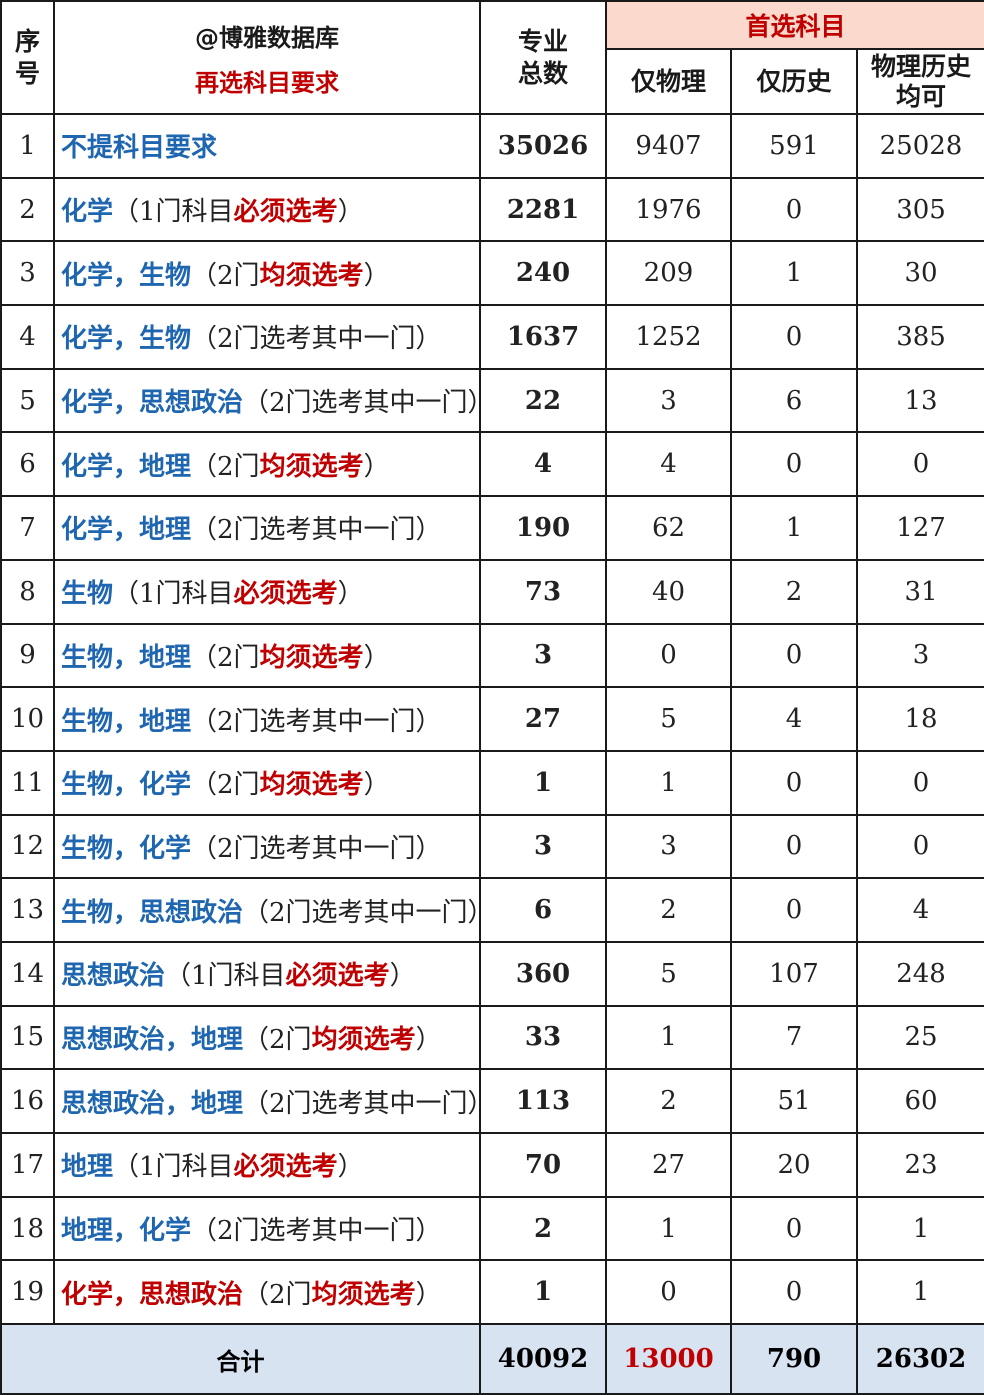  I want to click on row-total: 73, so click(543, 591).